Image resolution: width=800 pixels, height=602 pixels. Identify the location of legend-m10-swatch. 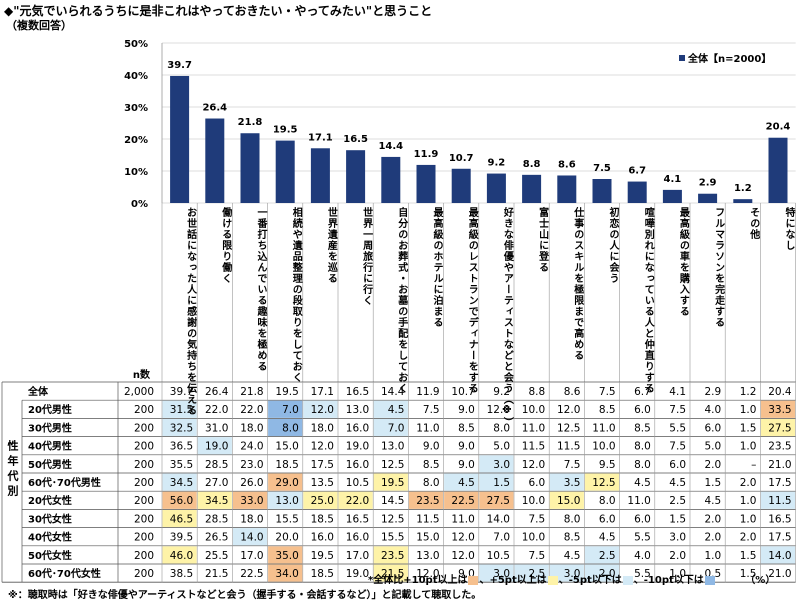
(709, 580).